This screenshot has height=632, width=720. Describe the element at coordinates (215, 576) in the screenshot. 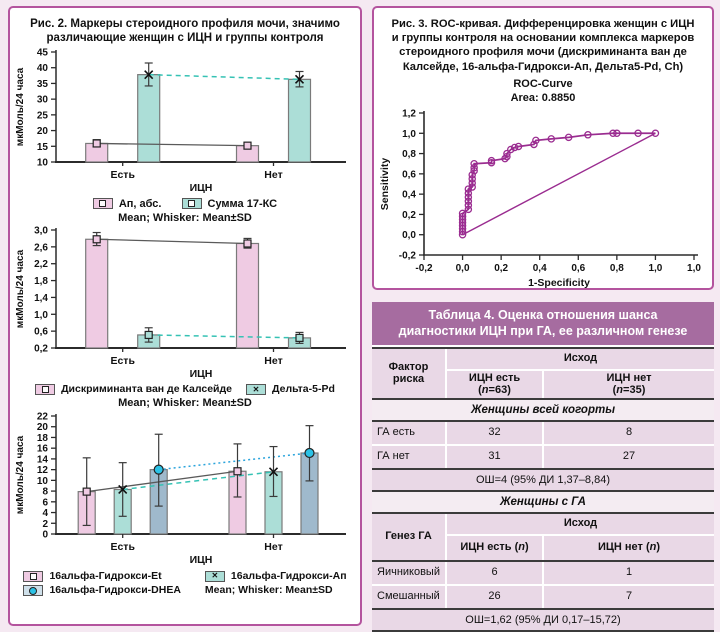

I see `x-marker-icon: ✕` at that location.